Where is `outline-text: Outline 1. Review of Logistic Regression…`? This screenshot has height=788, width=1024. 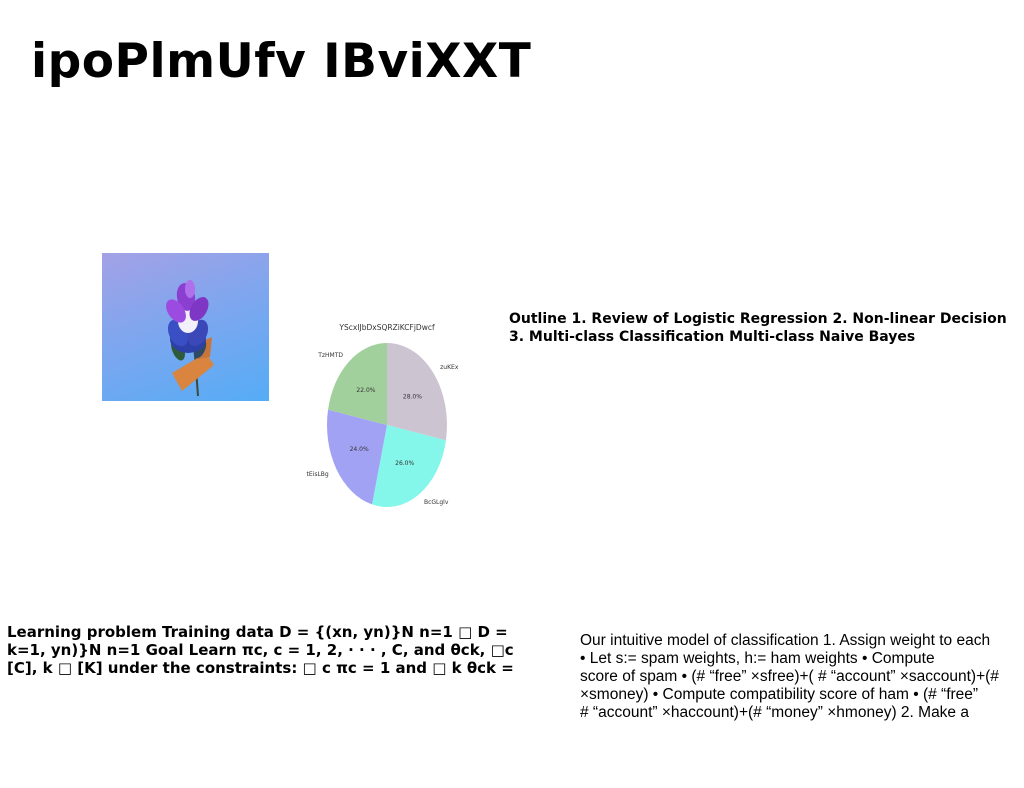 outline-text: Outline 1. Review of Logistic Regression… is located at coordinates (766, 328).